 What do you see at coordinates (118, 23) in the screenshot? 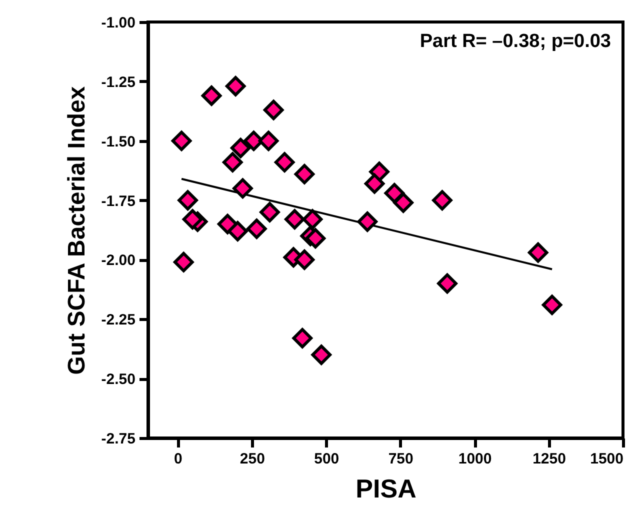
I see `y-tick-label: -1.00` at bounding box center [118, 23].